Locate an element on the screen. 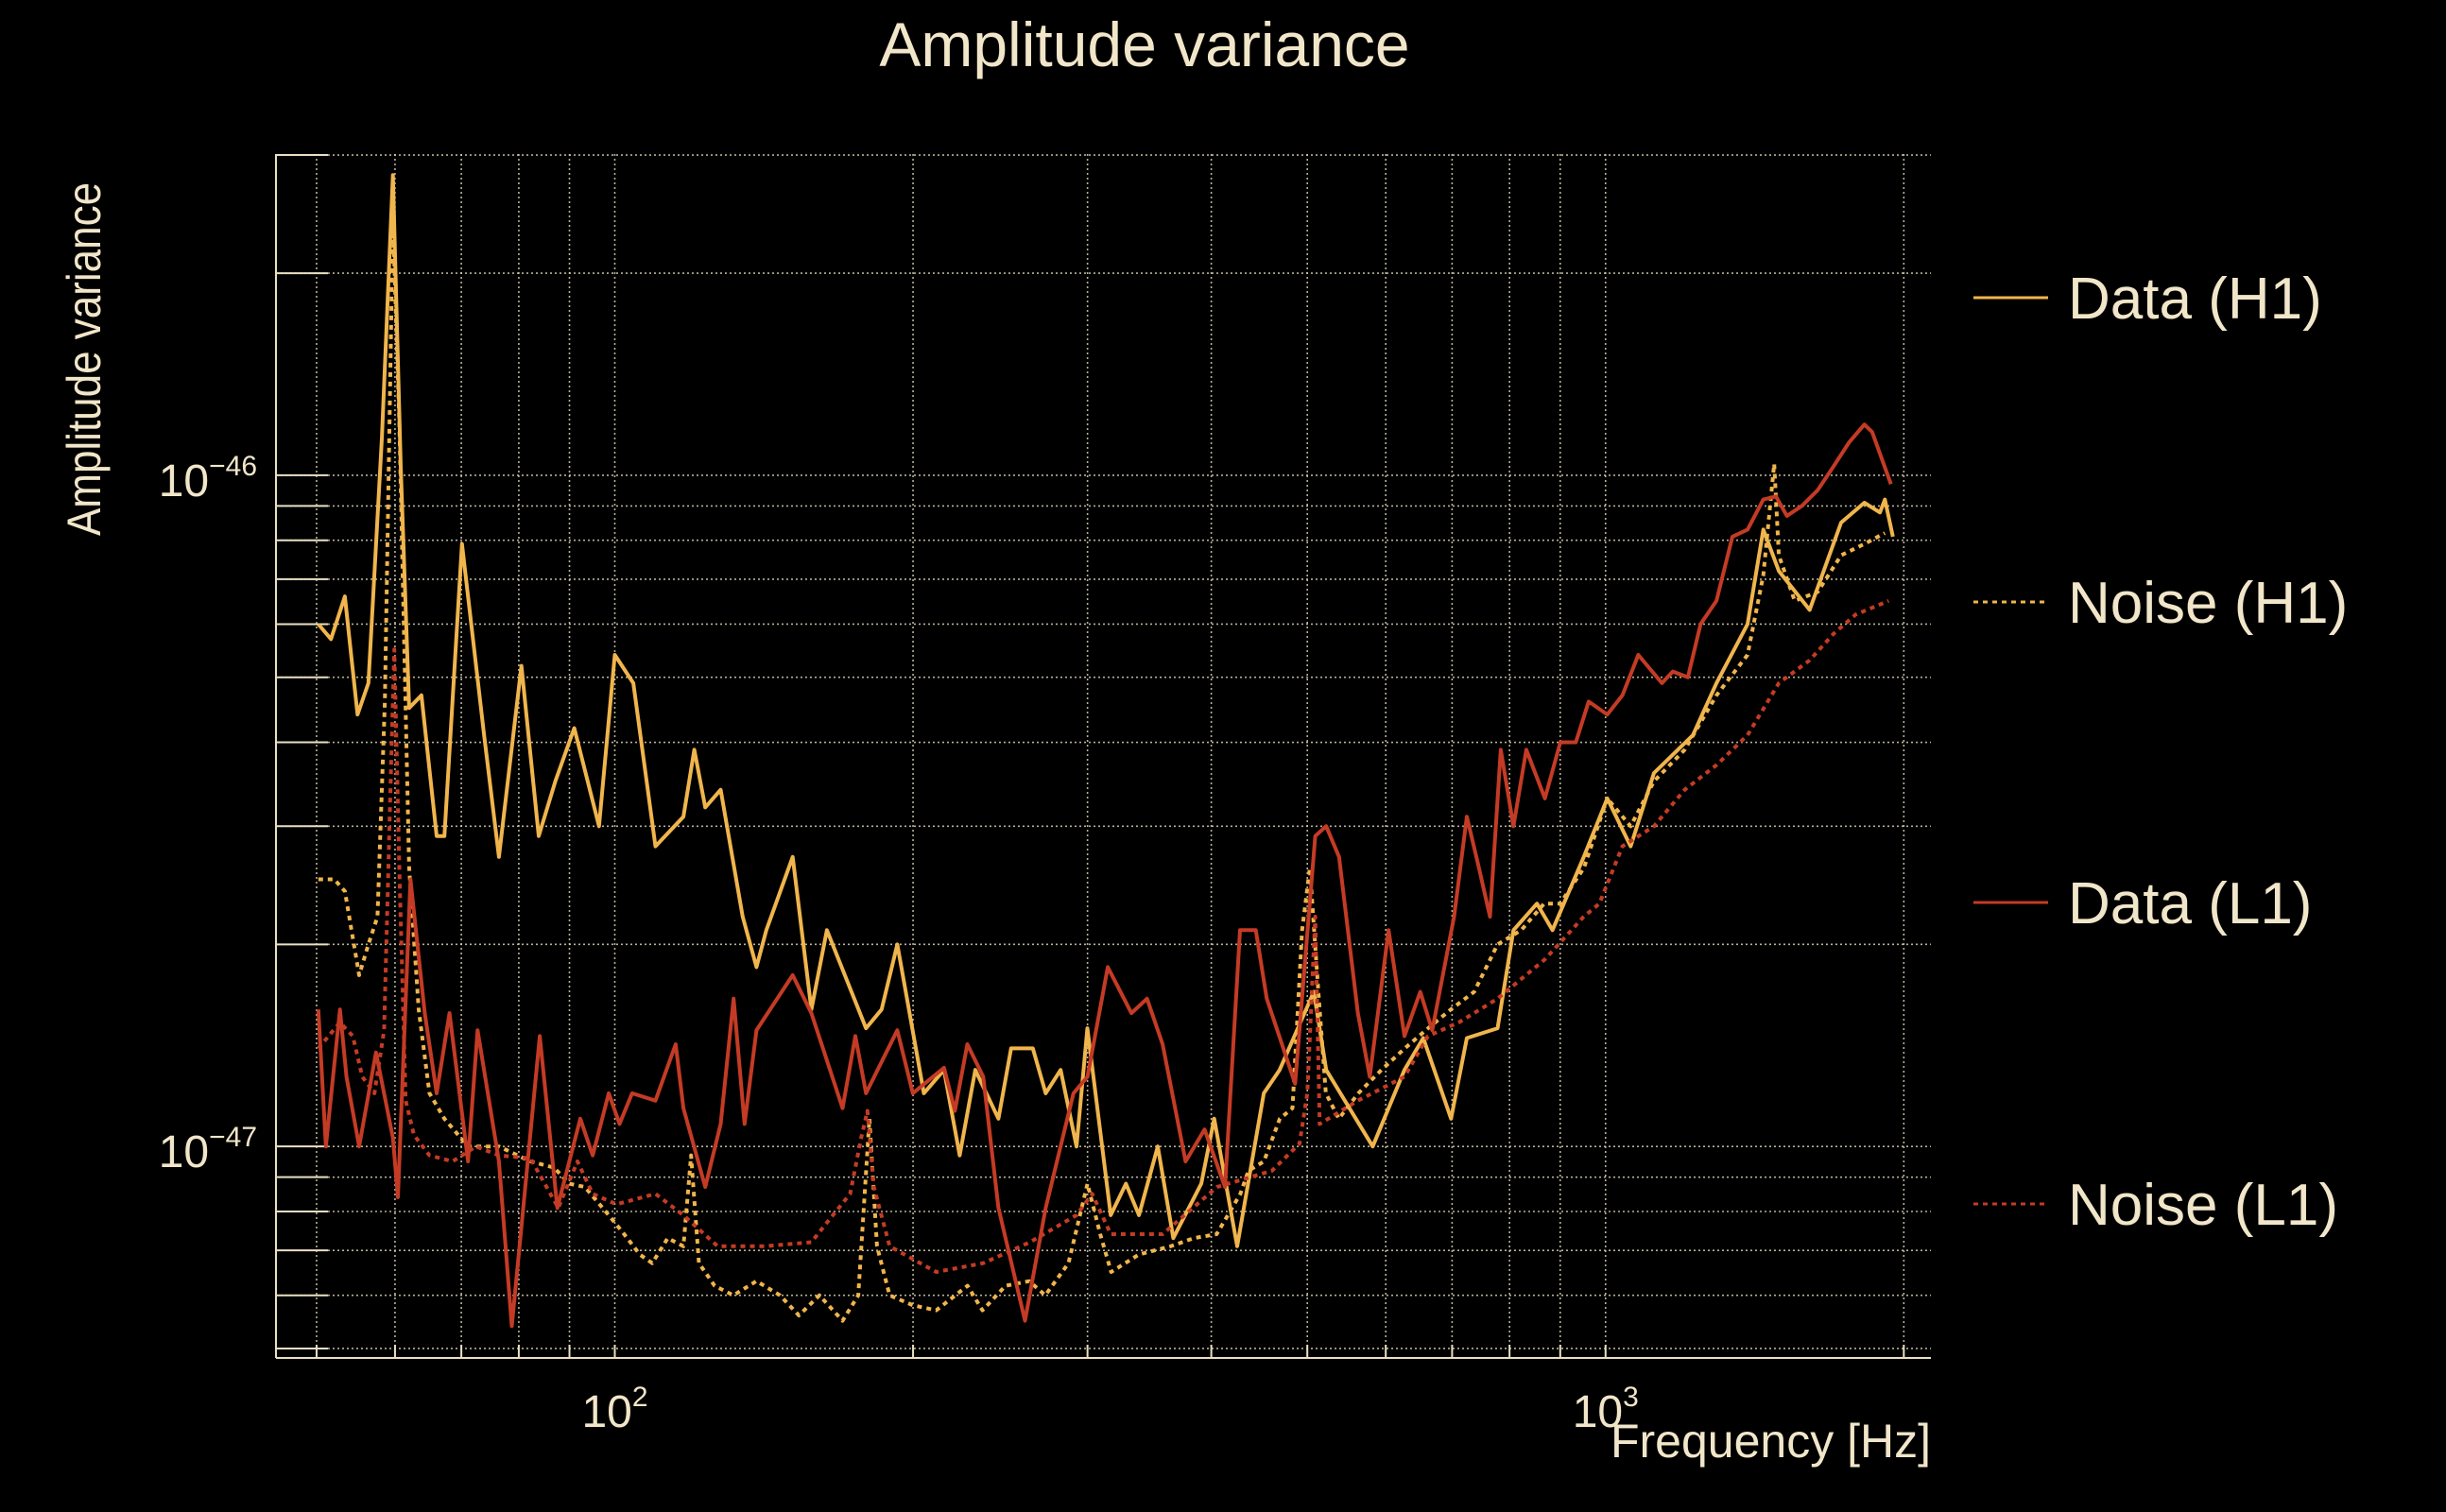  x-tick-label: 10³ is located at coordinates (1606, 1409).